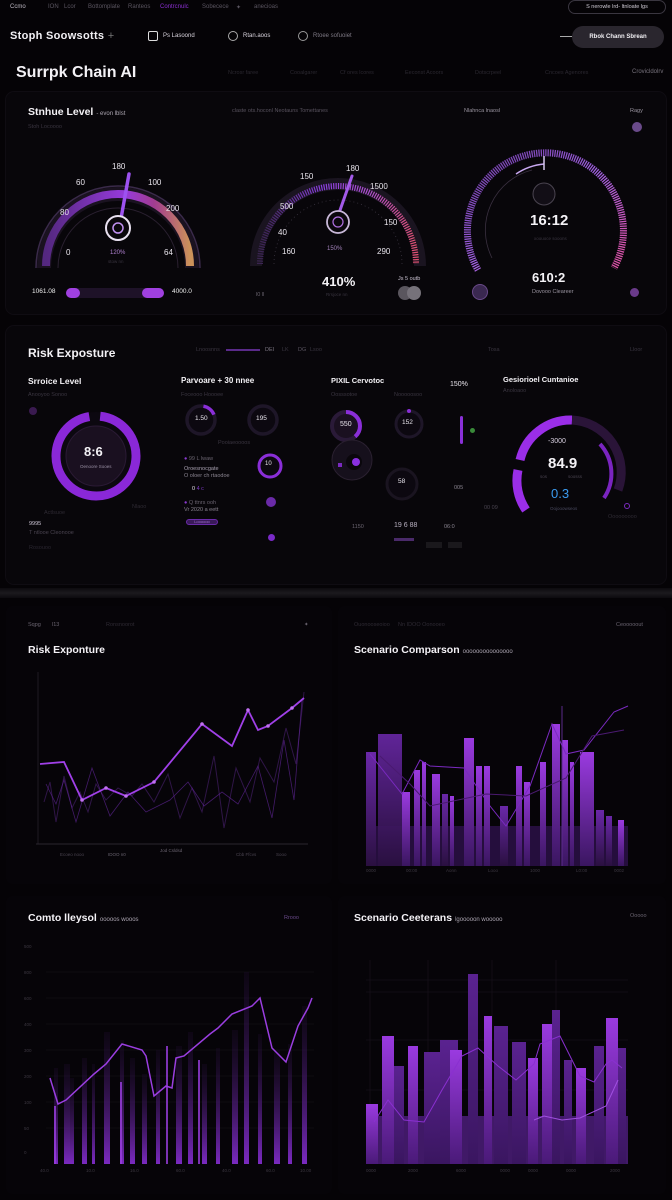  What do you see at coordinates (271, 502) in the screenshot?
I see `procurement-dot` at bounding box center [271, 502].